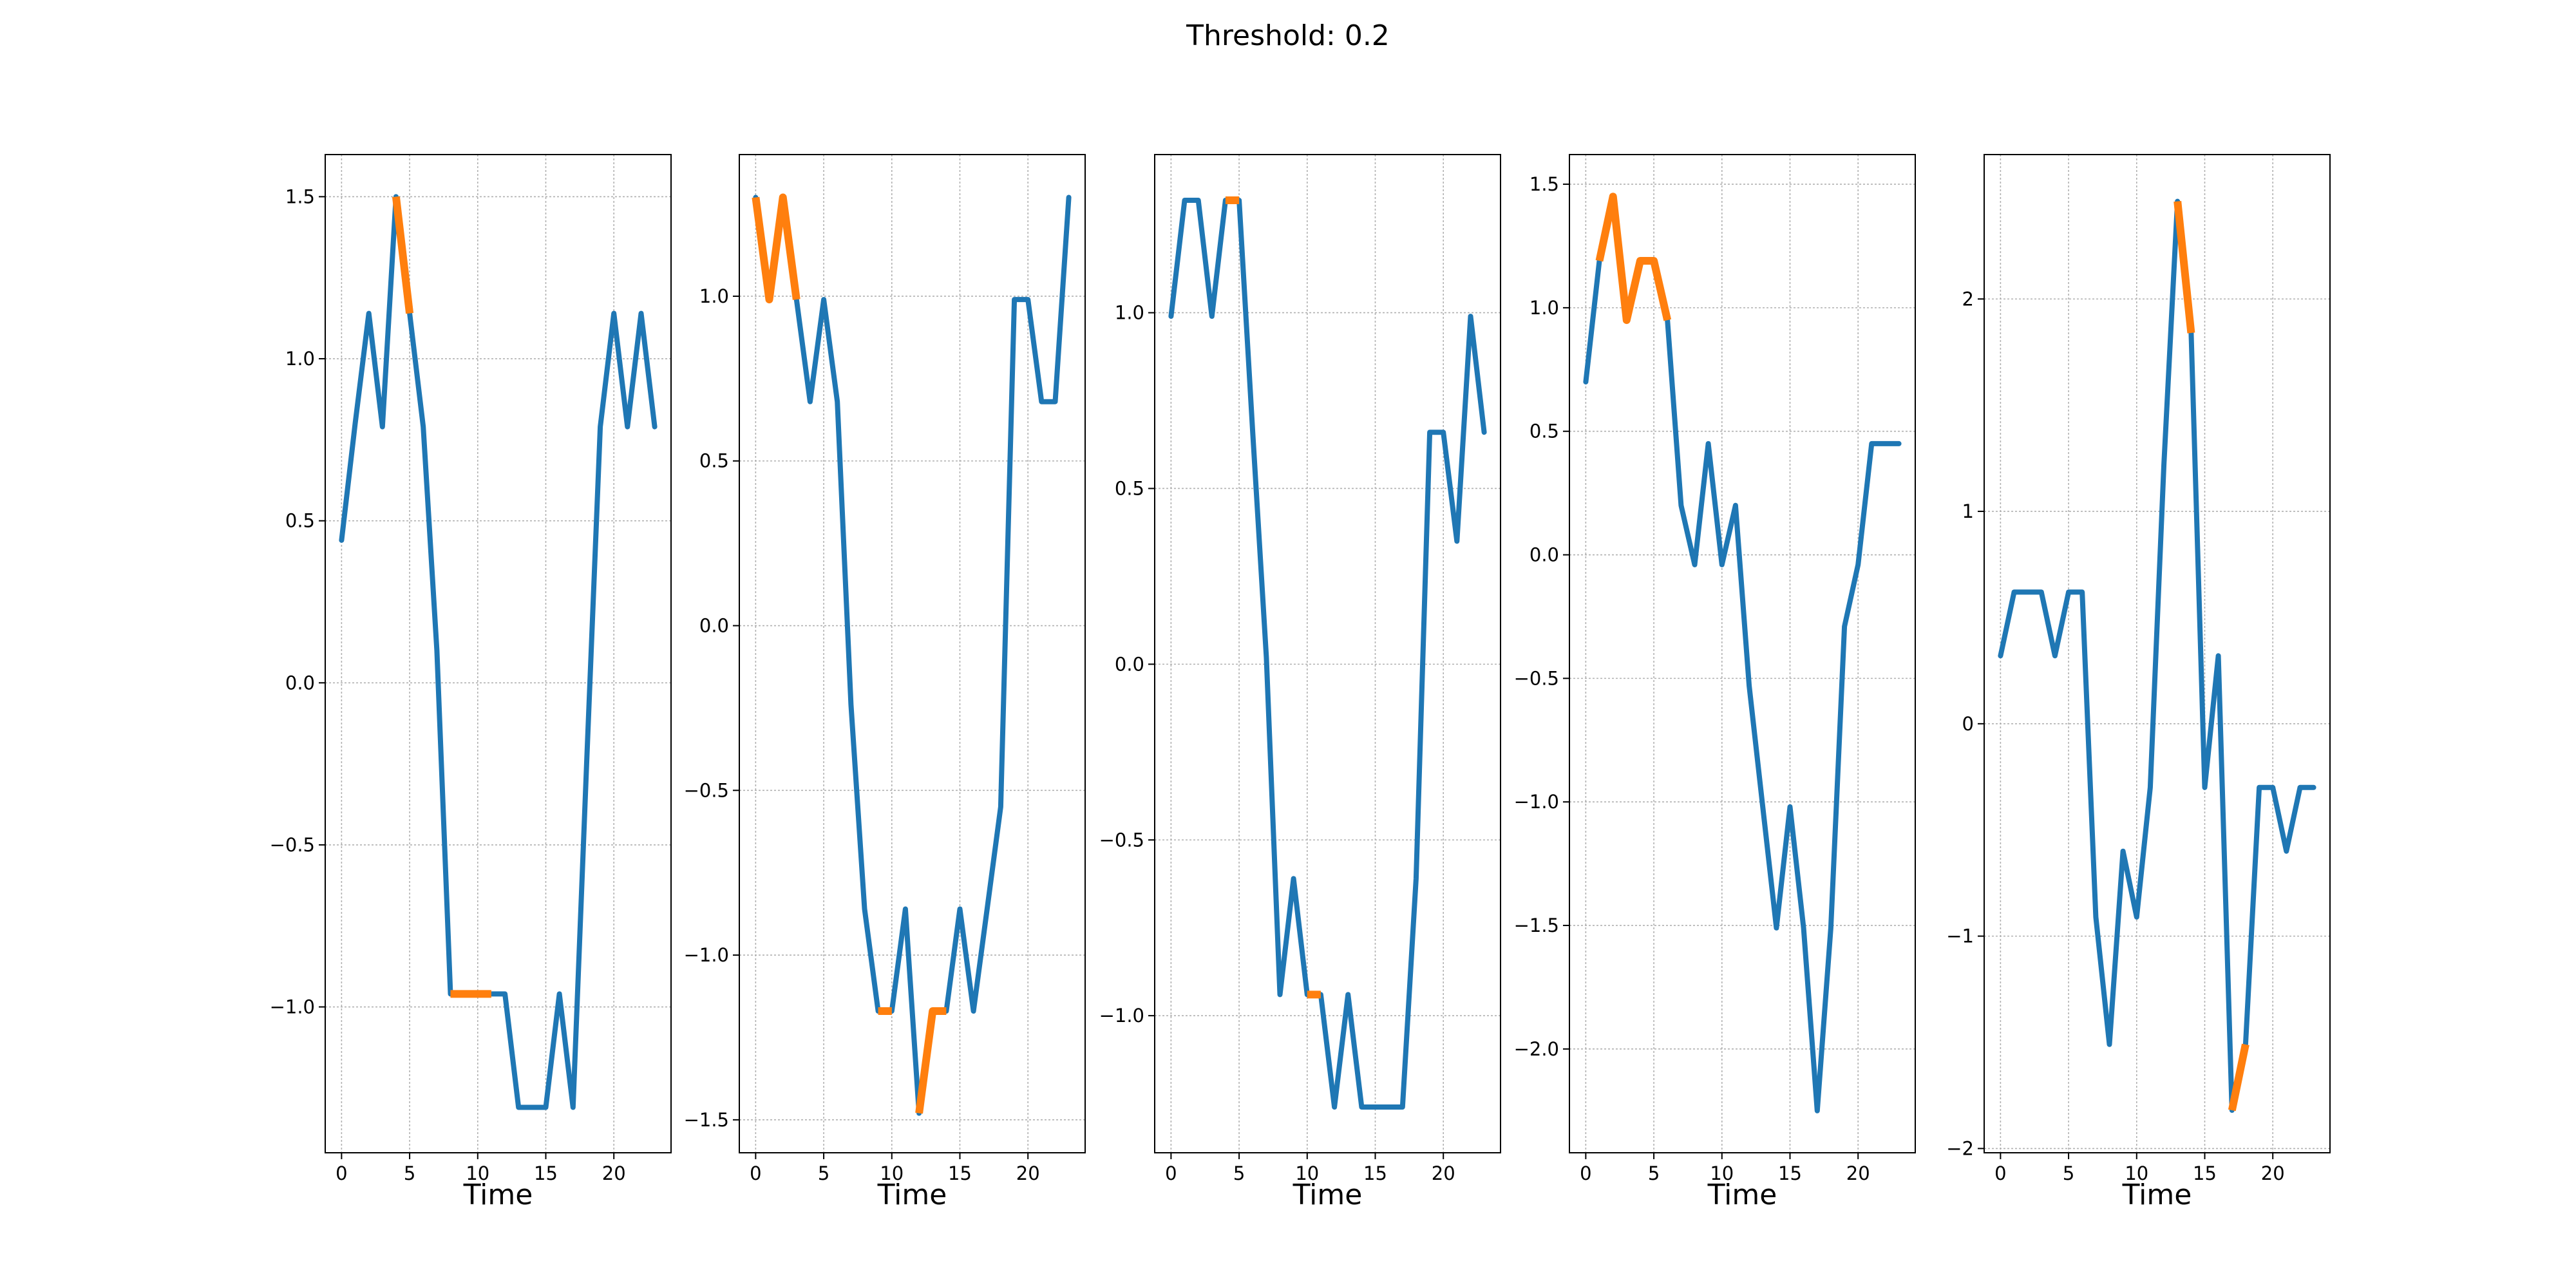 This screenshot has height=1288, width=2576. I want to click on subplot-4: 0 5 10 15 20 −2.0 −1.5 −1.0 −0.5 0.0 0.5 1.0 1.5 Time, so click(1715, 683).